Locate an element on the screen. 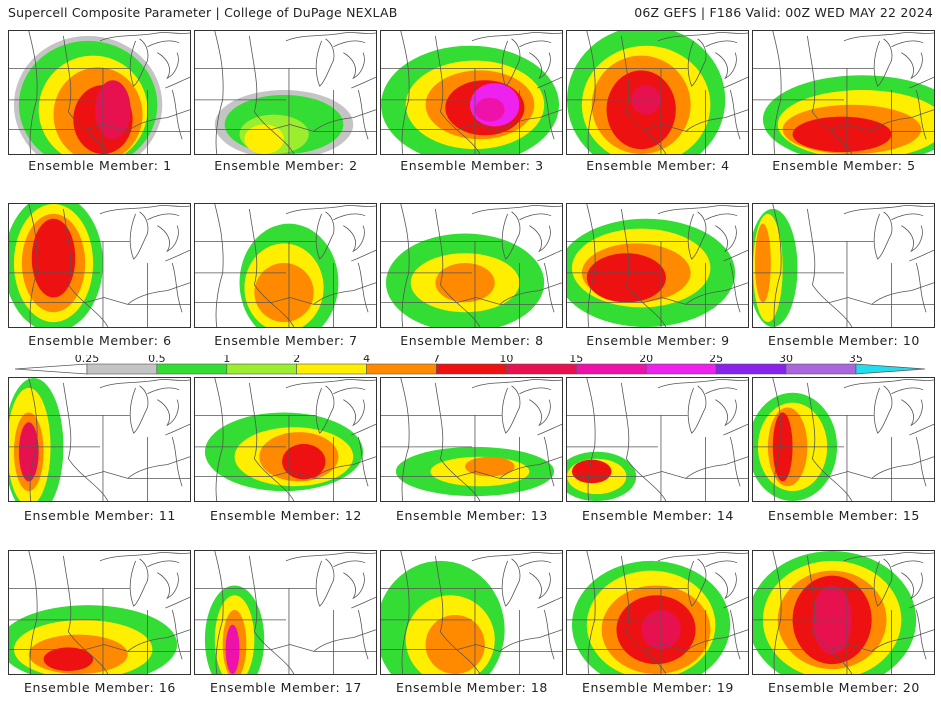 Image resolution: width=941 pixels, height=706 pixels. colorbar-tick-label: 1 is located at coordinates (226, 360).